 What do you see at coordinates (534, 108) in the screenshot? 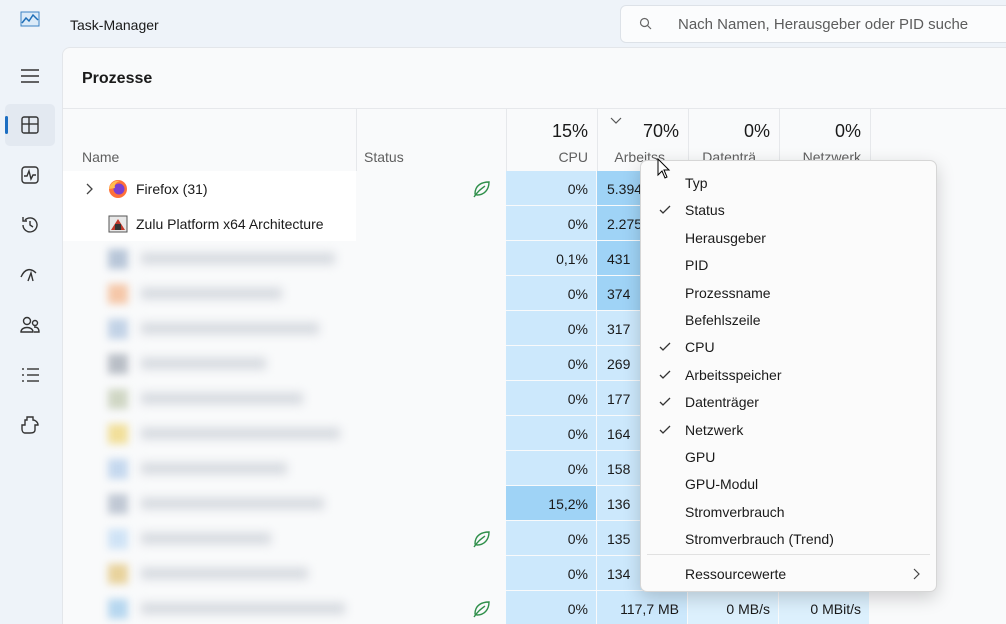
I see `divider` at bounding box center [534, 108].